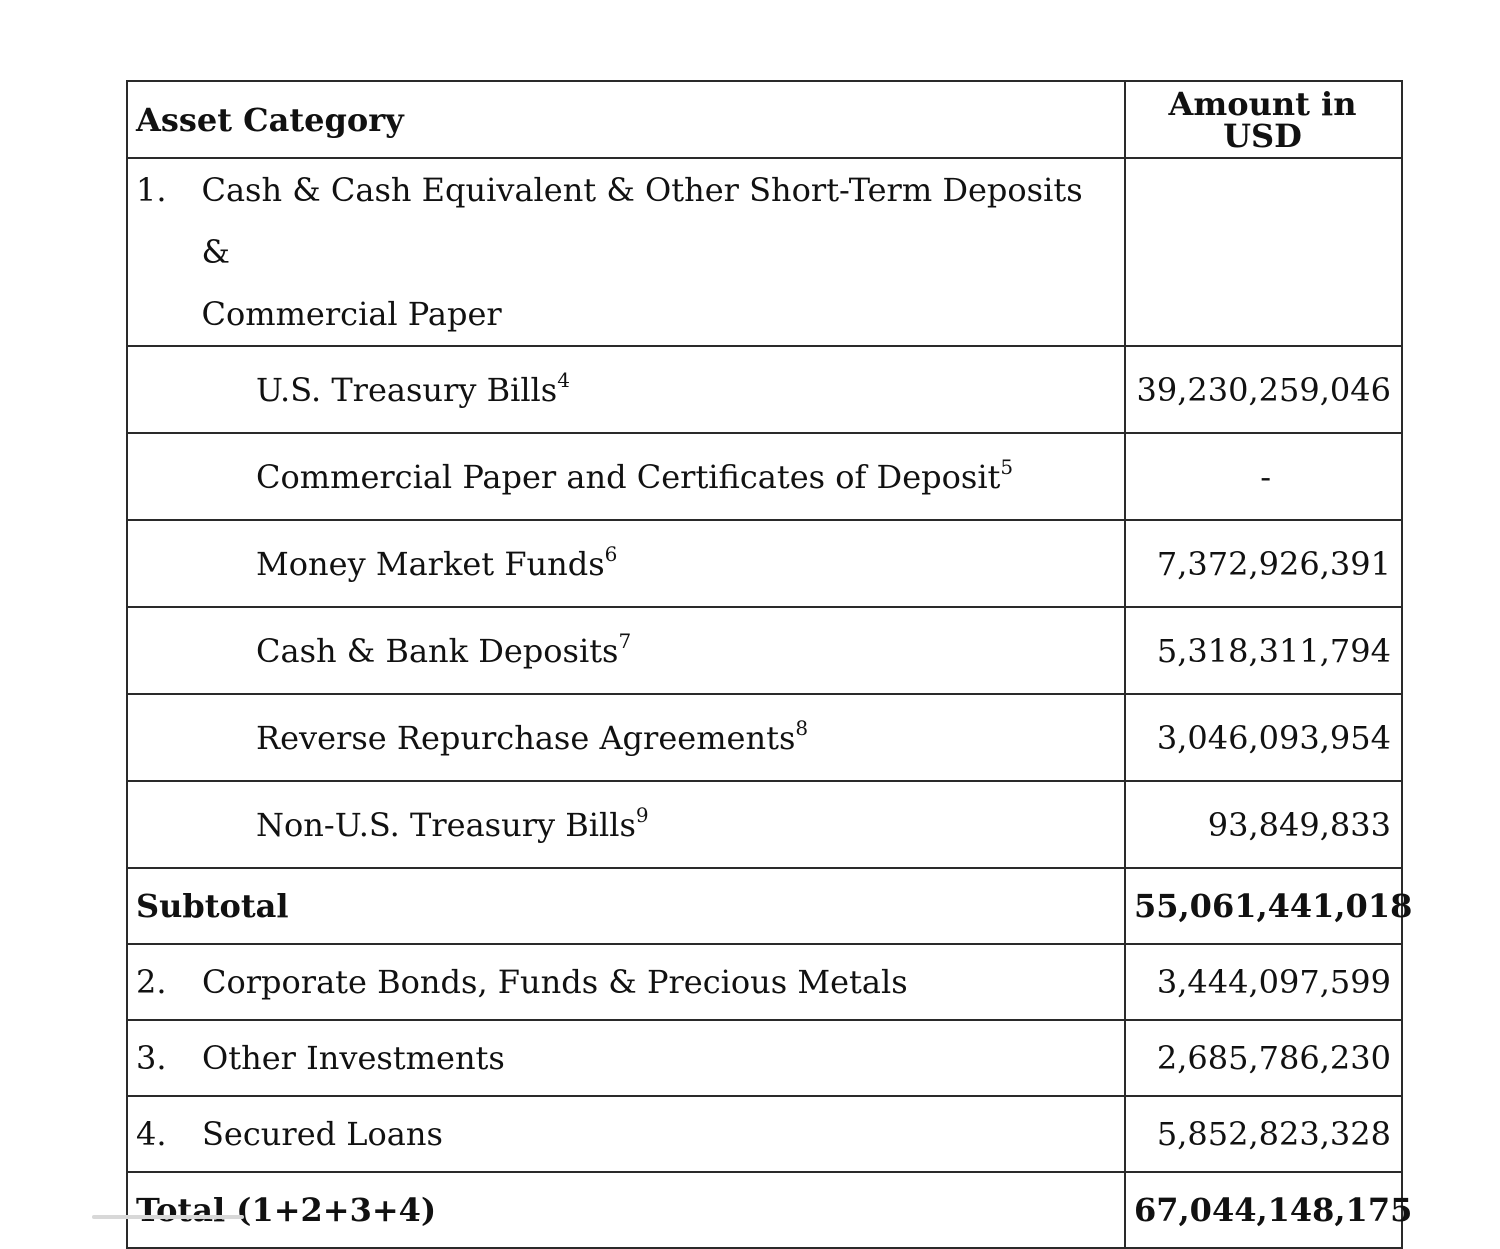 Image resolution: width=1500 pixels, height=1249 pixels. What do you see at coordinates (1263, 650) in the screenshot?
I see `sub-item-amount: 5,318,311,794` at bounding box center [1263, 650].